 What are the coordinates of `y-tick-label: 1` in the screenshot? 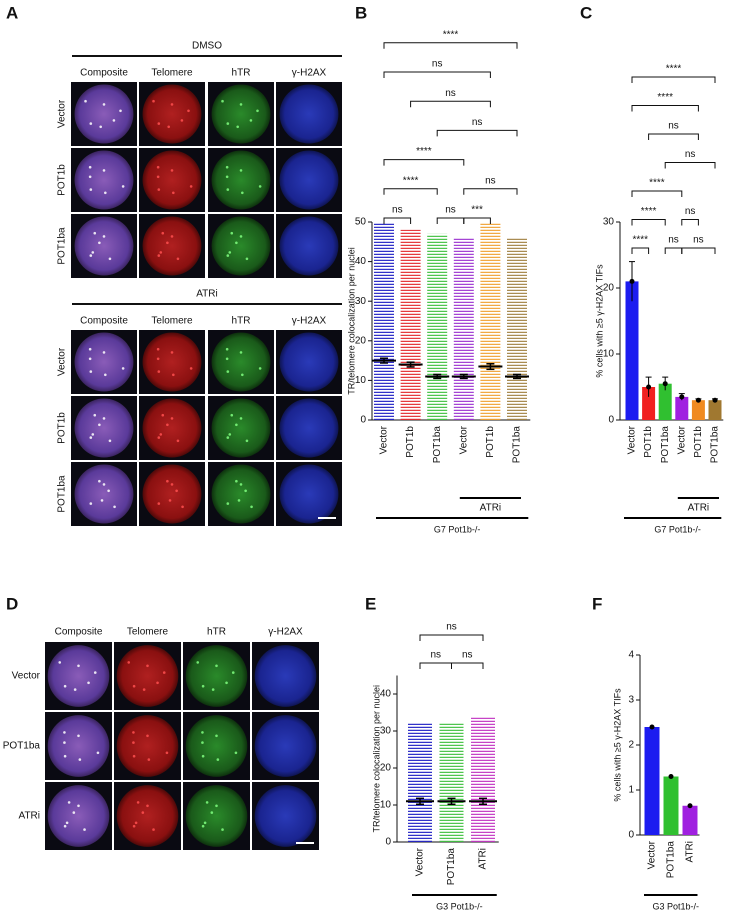 It's located at (631, 790).